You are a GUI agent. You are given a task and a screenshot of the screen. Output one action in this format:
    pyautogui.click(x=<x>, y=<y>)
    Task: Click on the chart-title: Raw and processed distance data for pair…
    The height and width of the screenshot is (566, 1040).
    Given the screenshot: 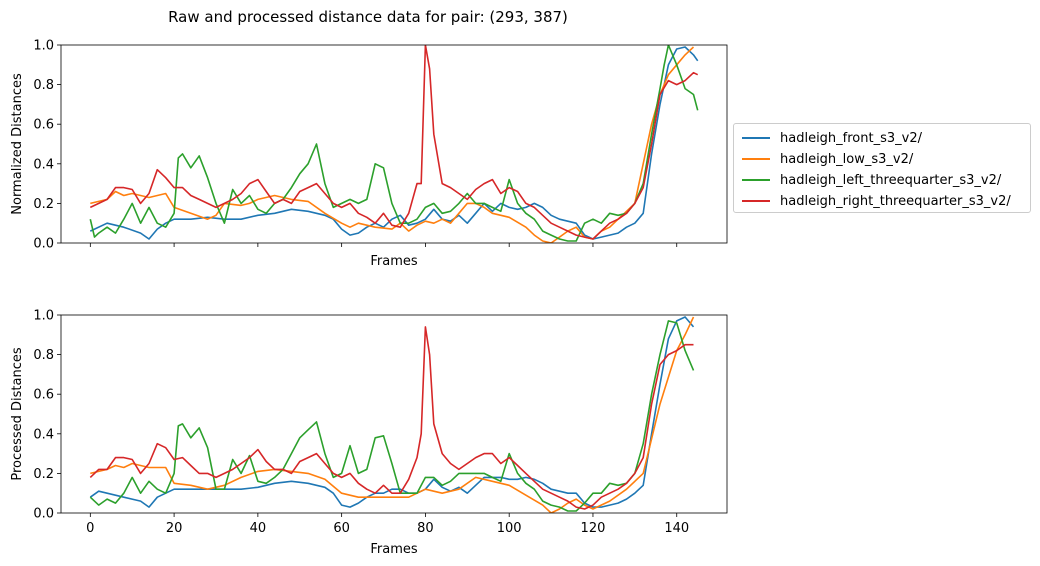 What is the action you would take?
    pyautogui.click(x=368, y=17)
    